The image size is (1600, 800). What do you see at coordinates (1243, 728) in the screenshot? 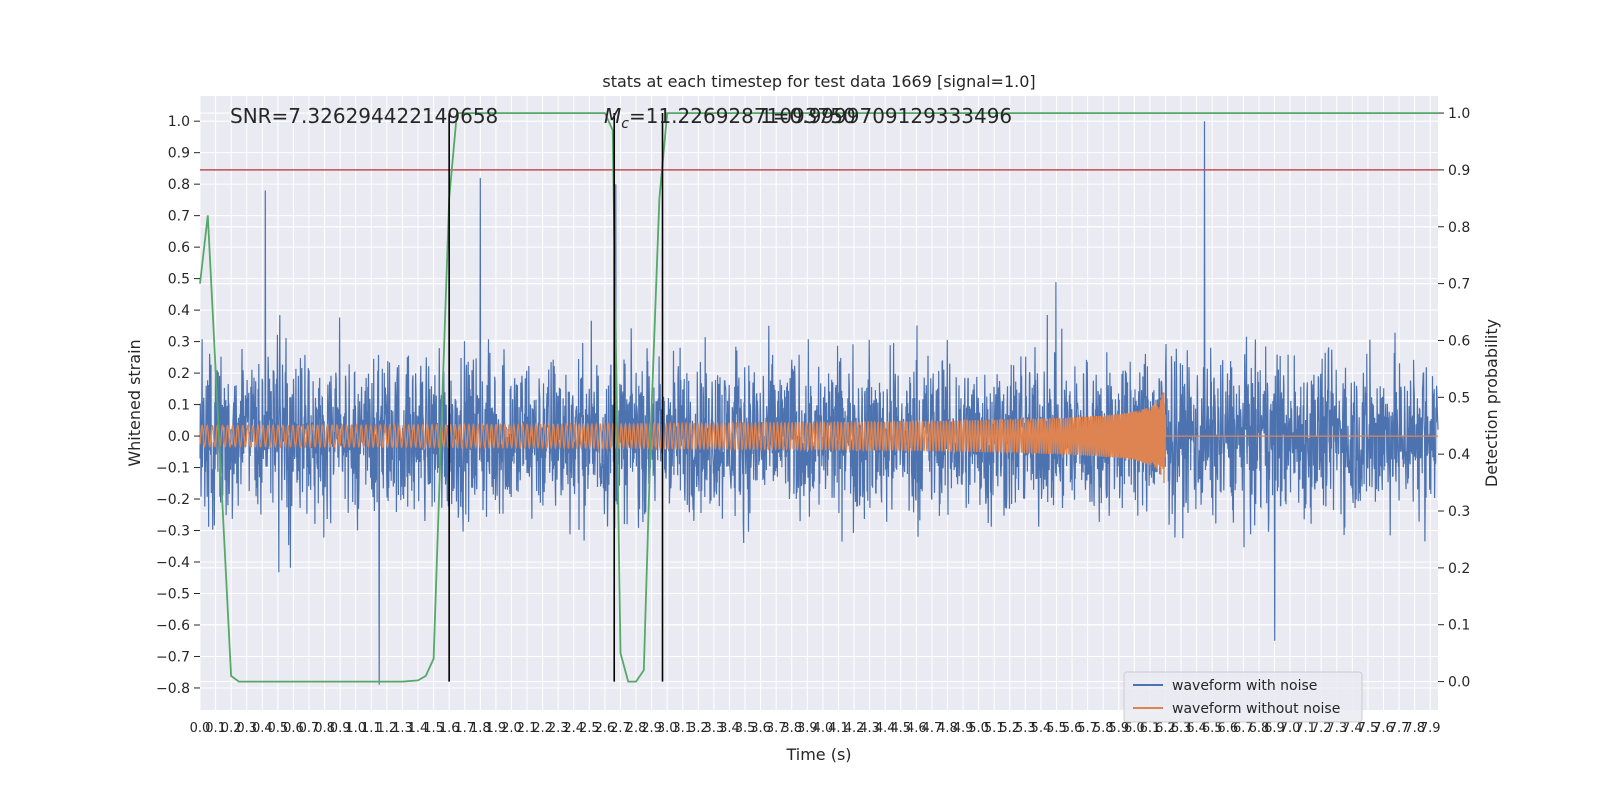
I see `x-tick-label: 6.7` at bounding box center [1243, 728].